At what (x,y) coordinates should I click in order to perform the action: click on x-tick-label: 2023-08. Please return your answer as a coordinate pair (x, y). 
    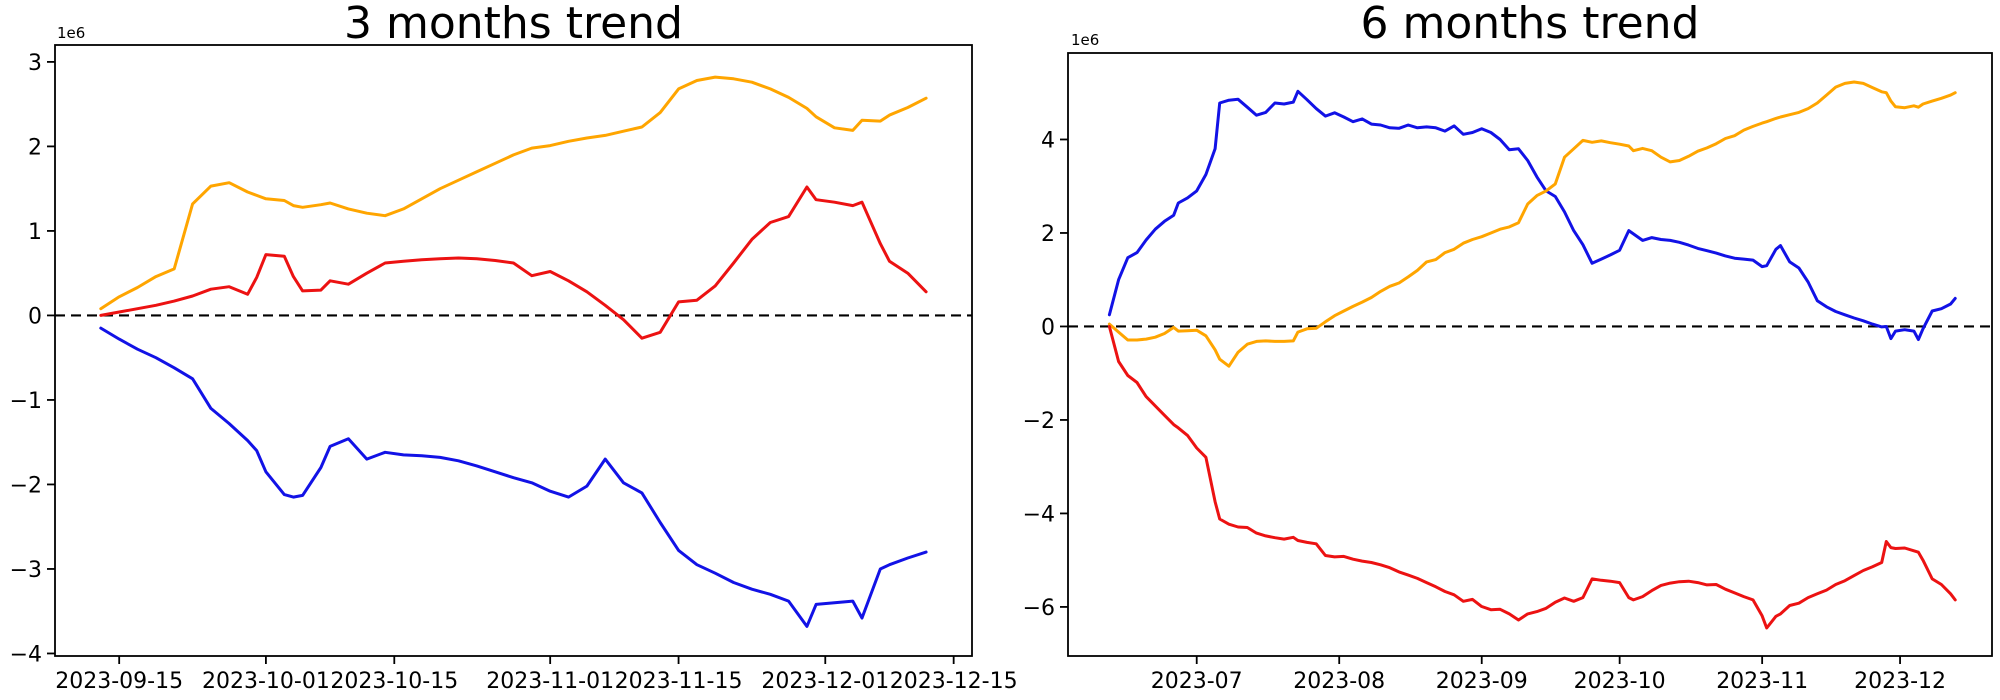
    Looking at the image, I should click on (1339, 681).